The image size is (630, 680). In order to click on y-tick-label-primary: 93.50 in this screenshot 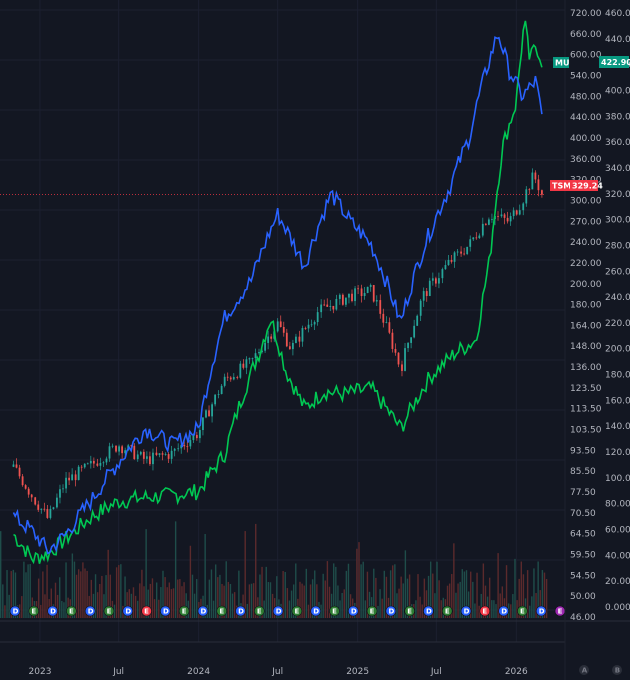, I will do `click(583, 451)`.